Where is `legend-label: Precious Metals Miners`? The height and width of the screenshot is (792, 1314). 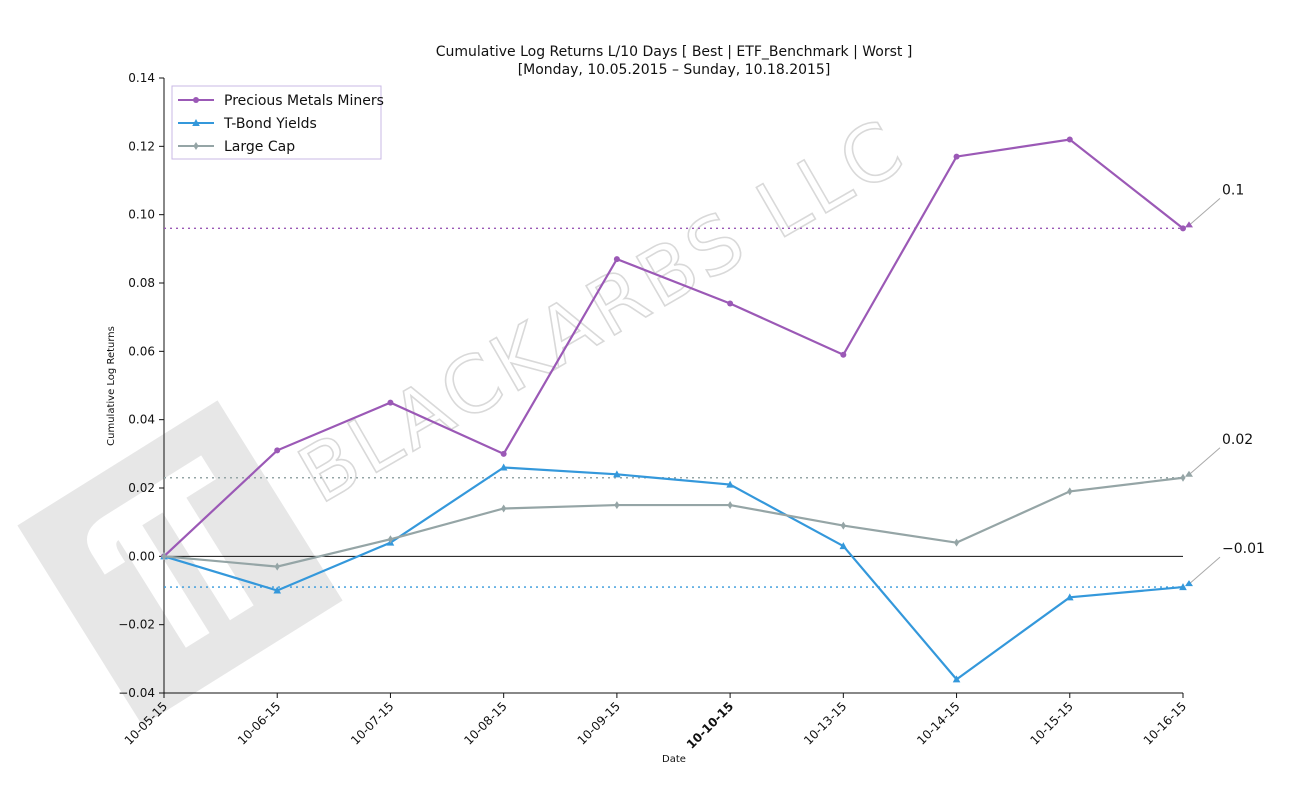
legend-label: Precious Metals Miners is located at coordinates (304, 101).